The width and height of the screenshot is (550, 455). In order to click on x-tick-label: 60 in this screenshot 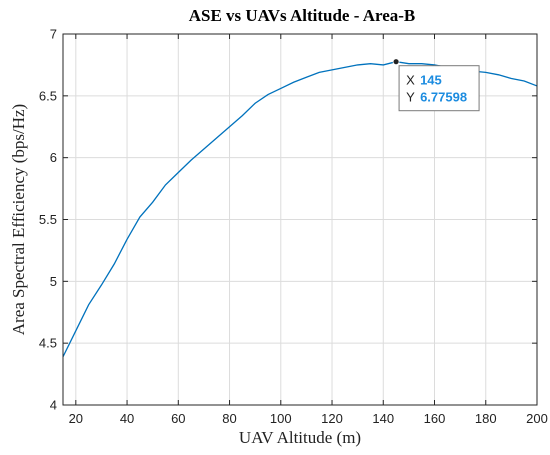, I will do `click(178, 418)`.